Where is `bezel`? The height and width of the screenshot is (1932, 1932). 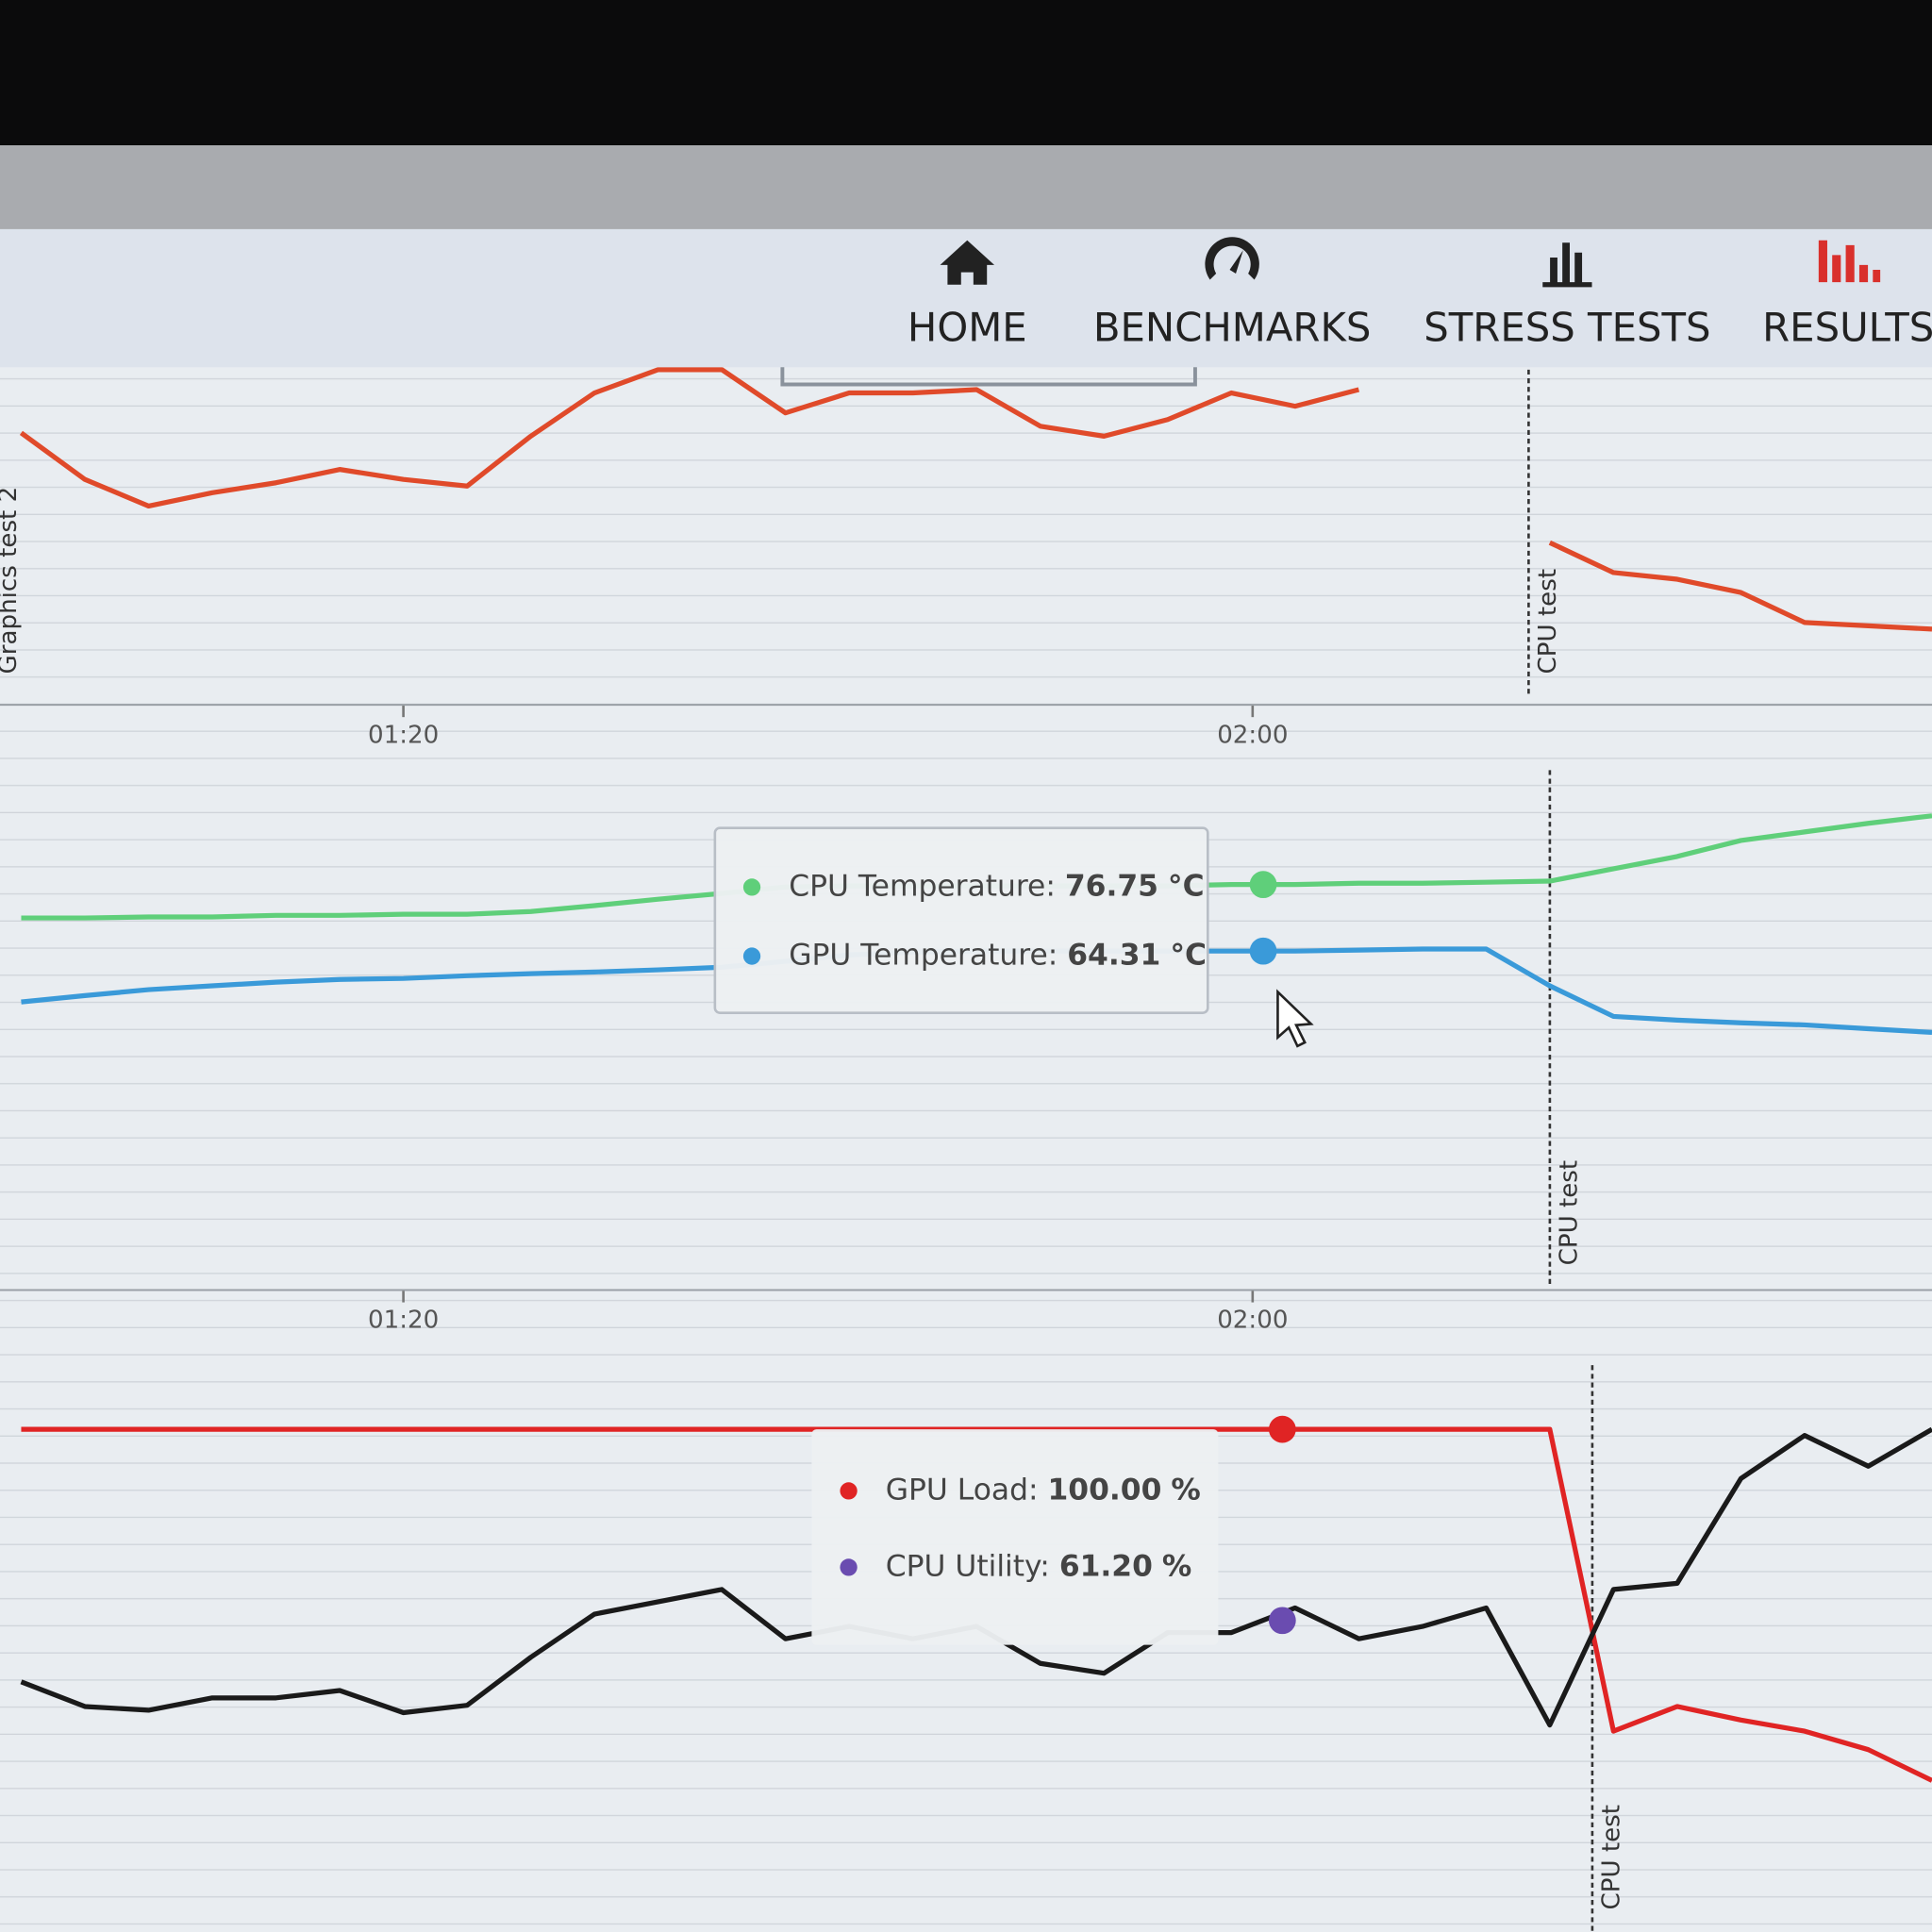
bezel is located at coordinates (966, 73).